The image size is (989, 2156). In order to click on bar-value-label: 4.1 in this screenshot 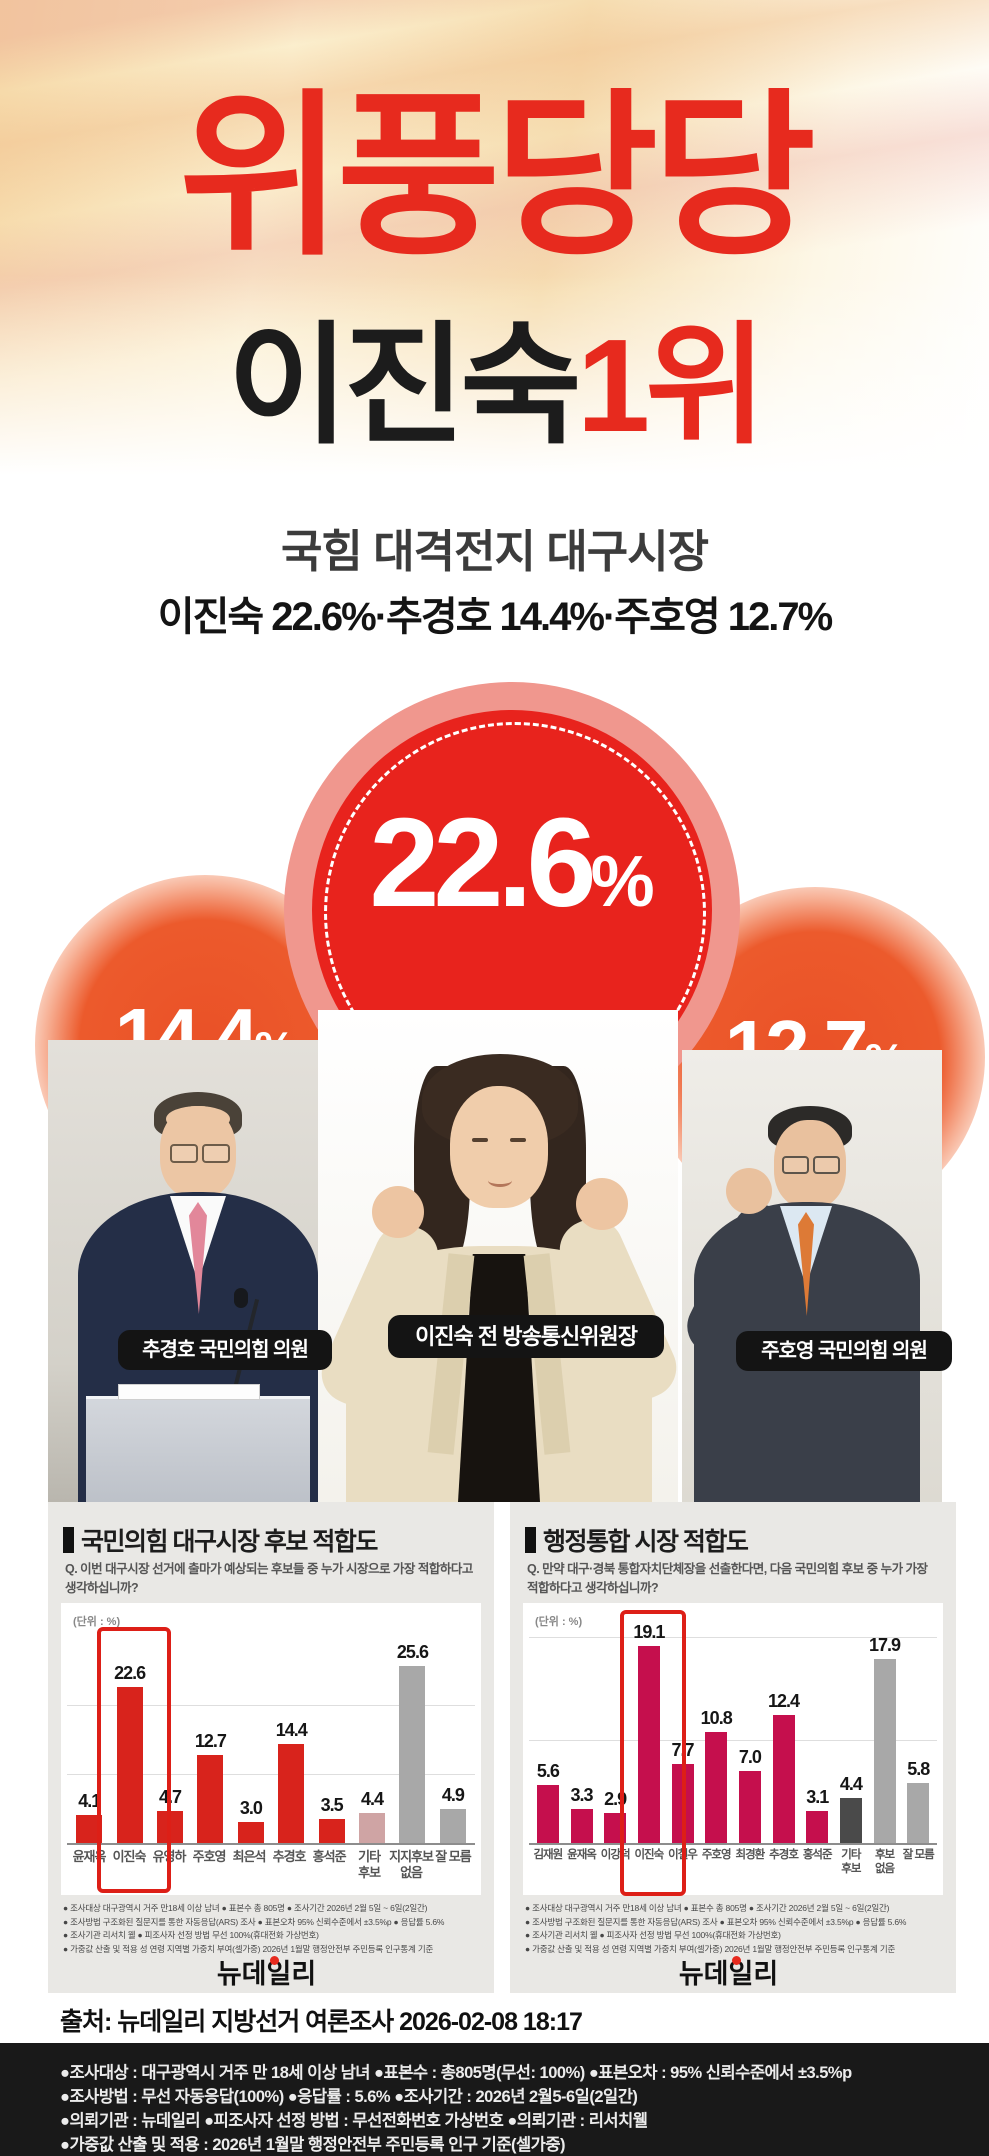, I will do `click(89, 1800)`.